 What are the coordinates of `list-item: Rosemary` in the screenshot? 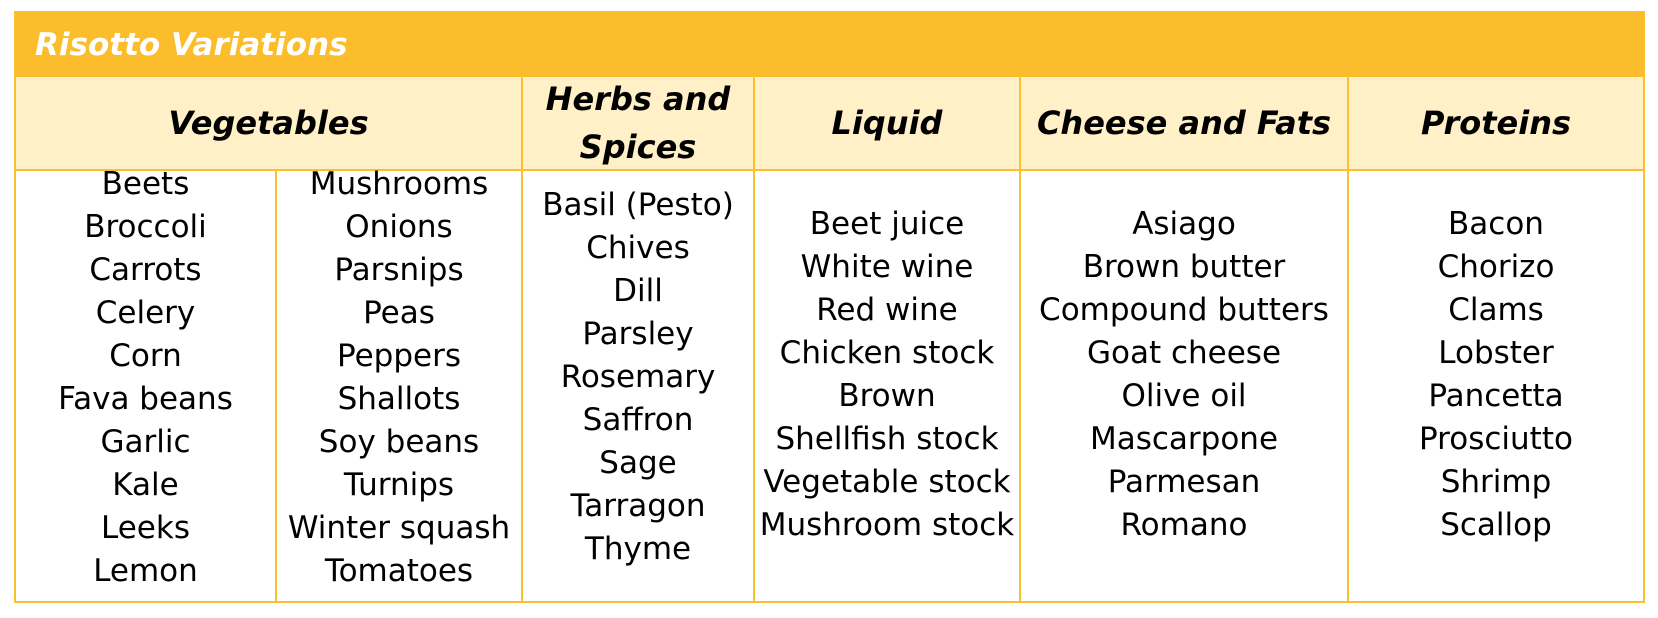 It's located at (638, 377).